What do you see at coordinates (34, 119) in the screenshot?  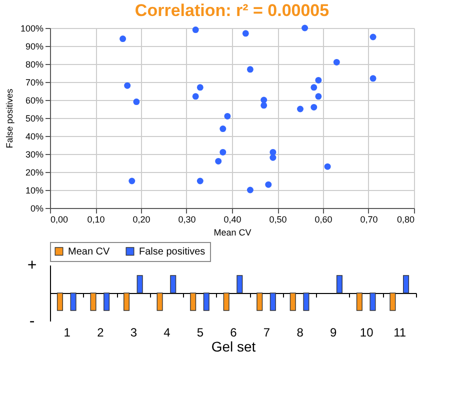 I see `y-tick-label: 50%` at bounding box center [34, 119].